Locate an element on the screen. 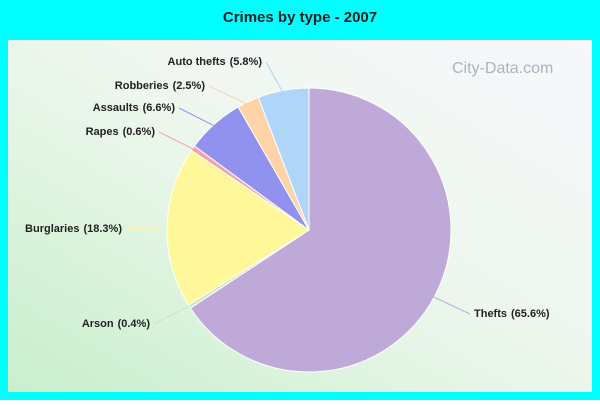  slice-value: (0.4%) is located at coordinates (134, 324).